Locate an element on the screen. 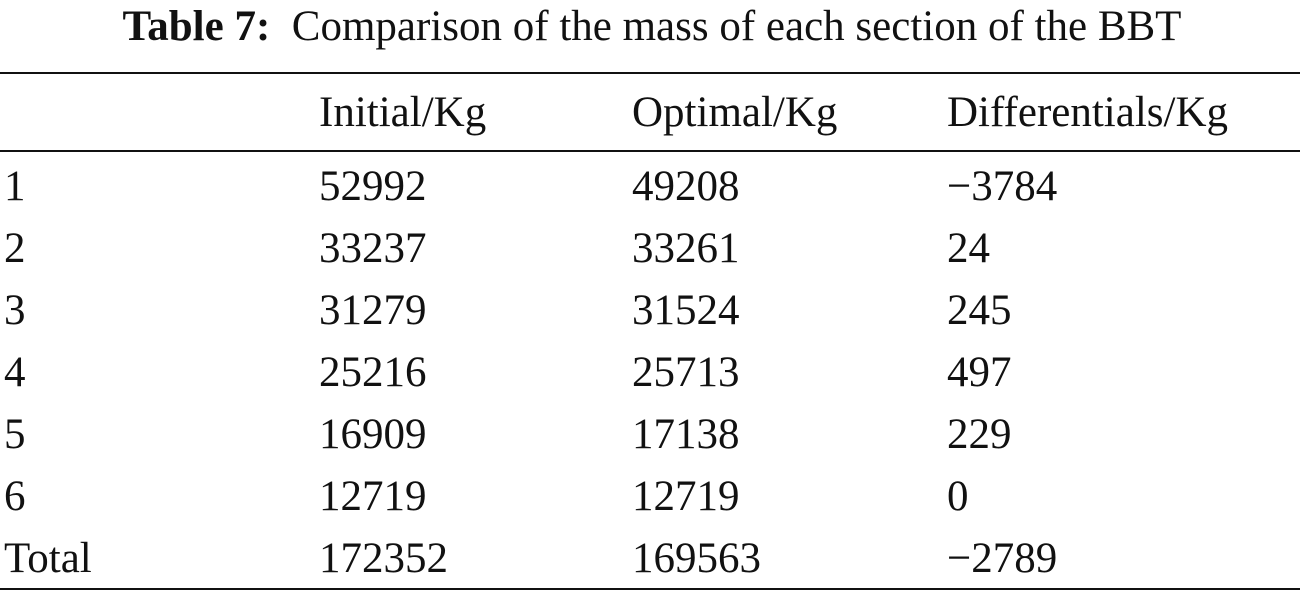  header-cell-differentials: Differentials/Kg is located at coordinates (1088, 112).